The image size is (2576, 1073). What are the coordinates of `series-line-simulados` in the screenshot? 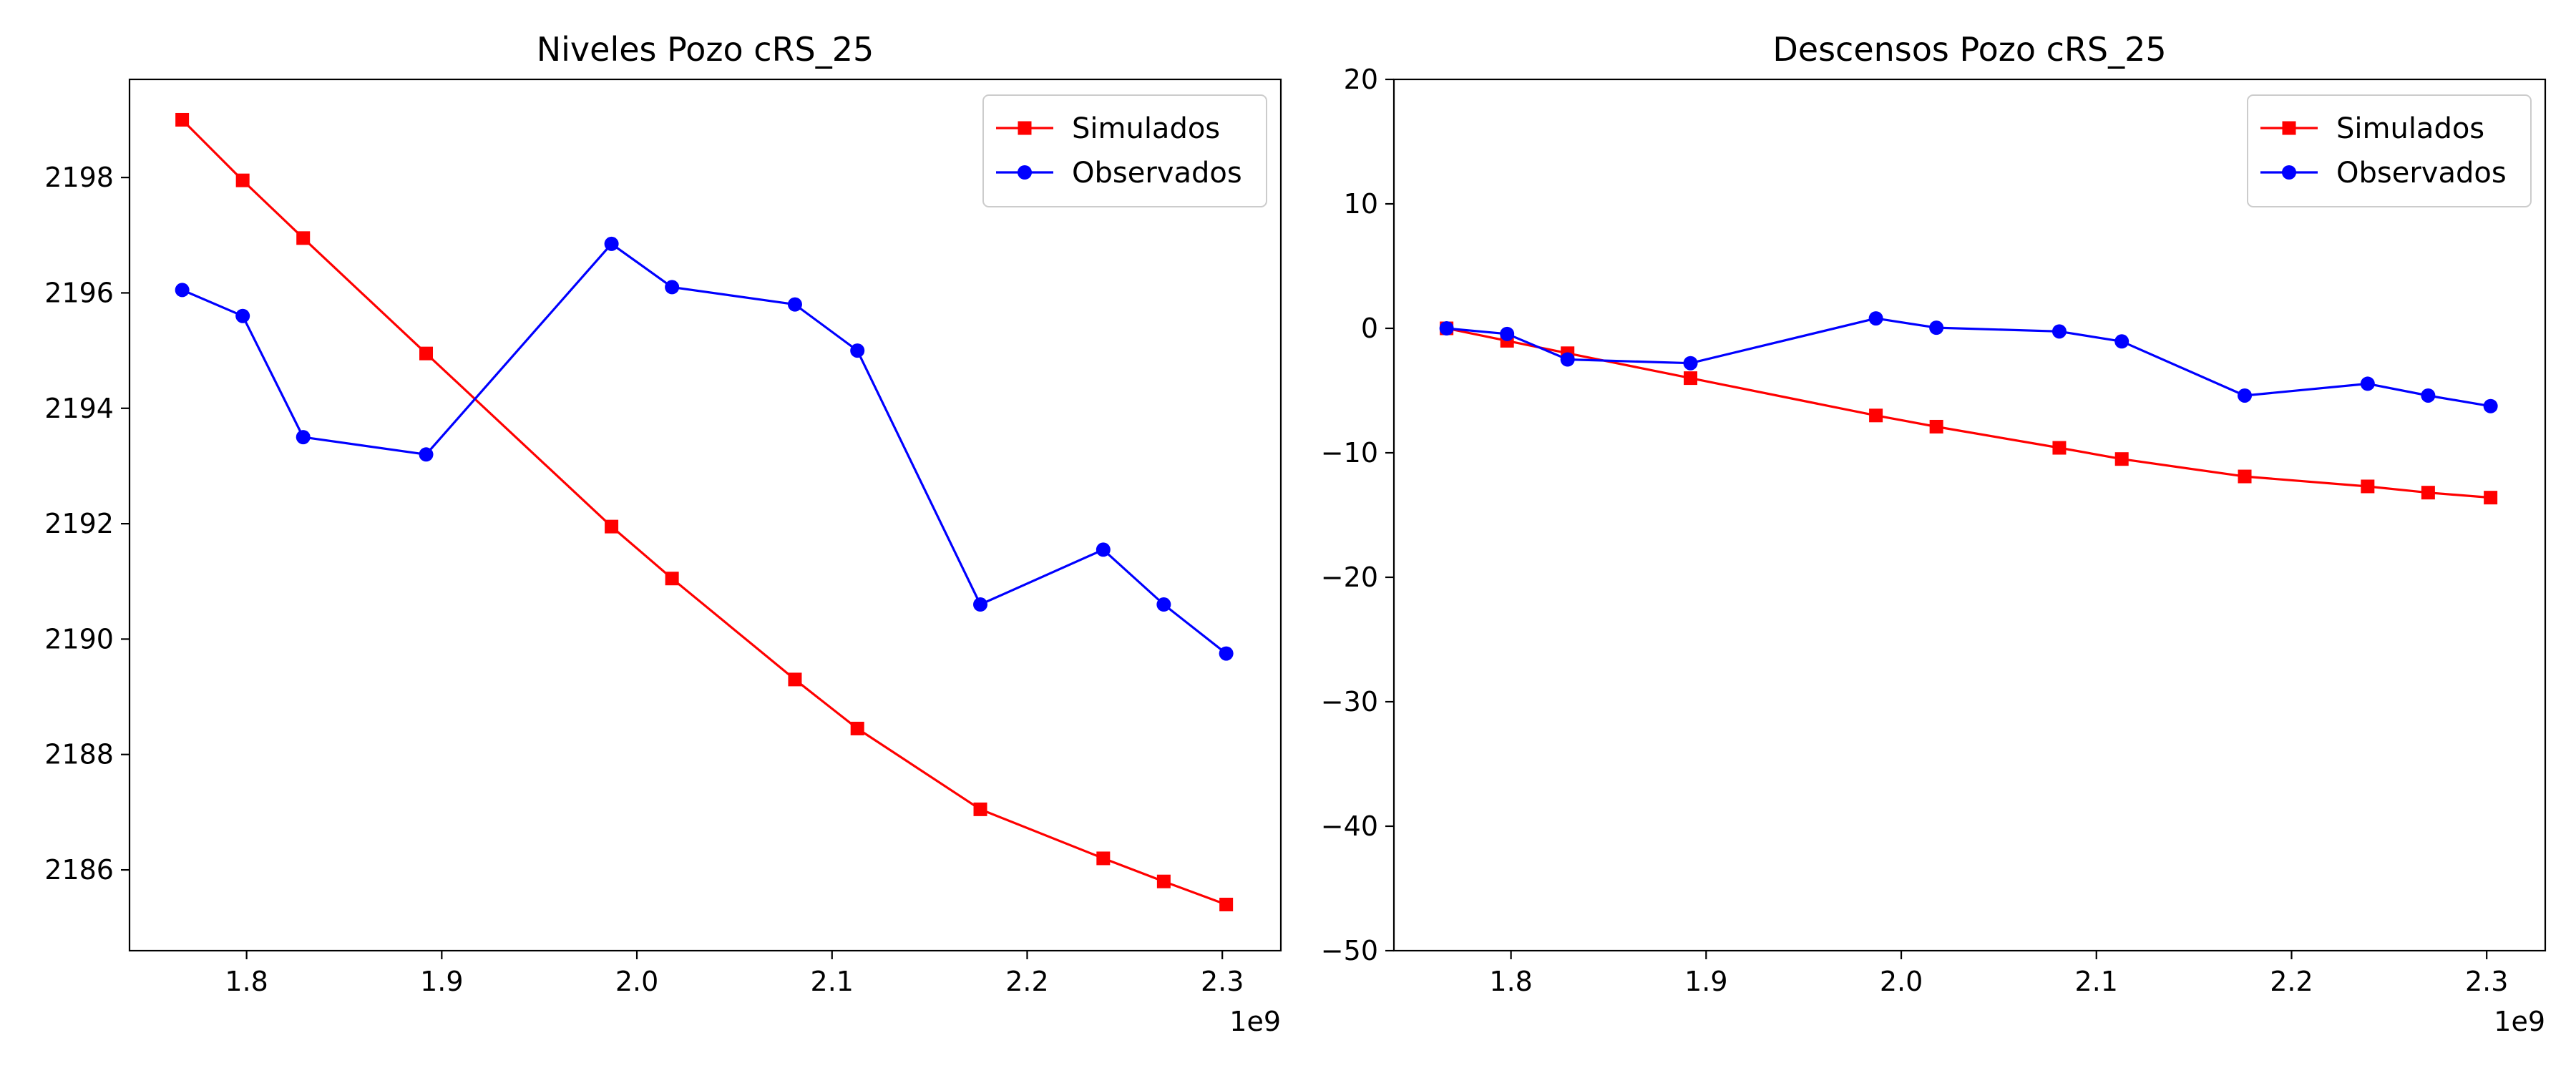 It's located at (1968, 413).